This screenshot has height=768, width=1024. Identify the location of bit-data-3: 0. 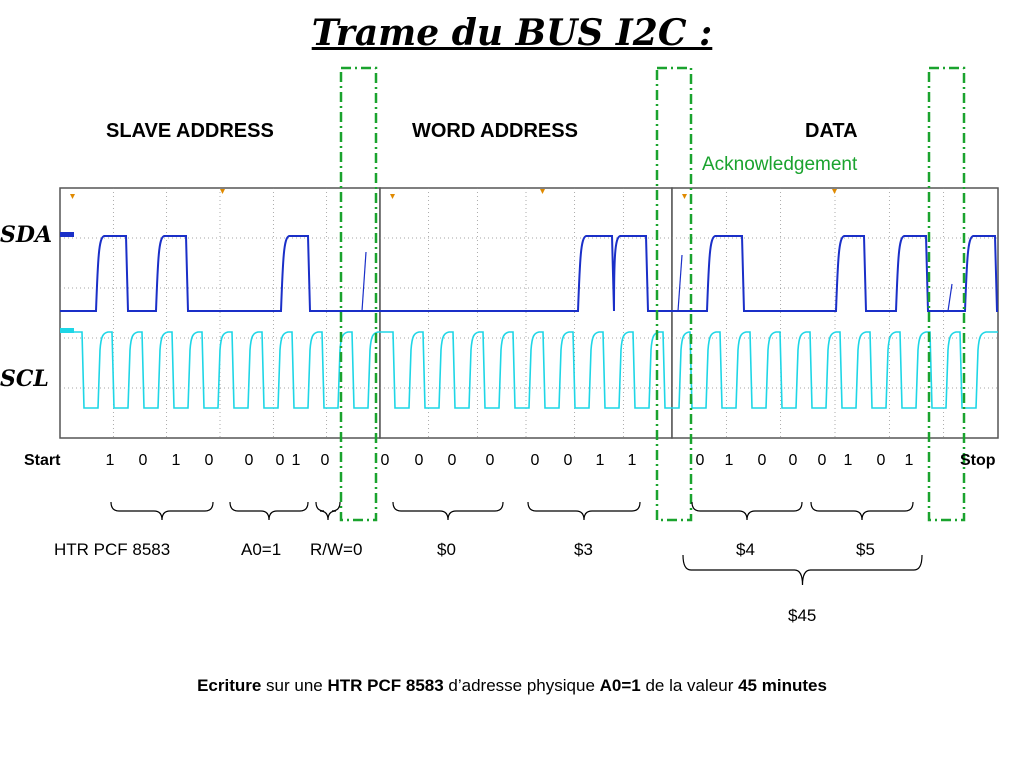
(793, 460).